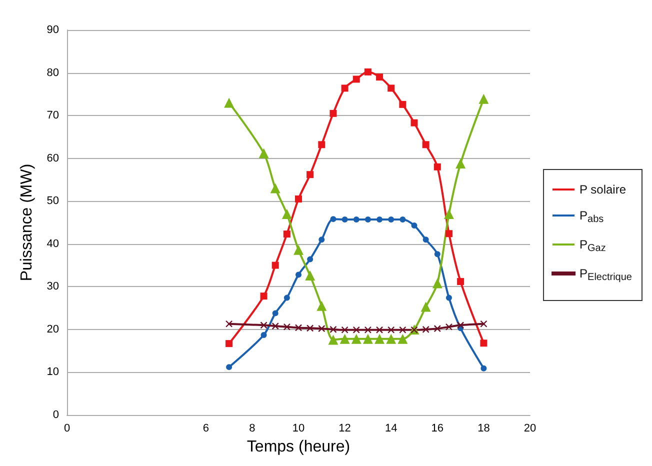 The height and width of the screenshot is (466, 652). What do you see at coordinates (298, 428) in the screenshot?
I see `x-tick-label: 10` at bounding box center [298, 428].